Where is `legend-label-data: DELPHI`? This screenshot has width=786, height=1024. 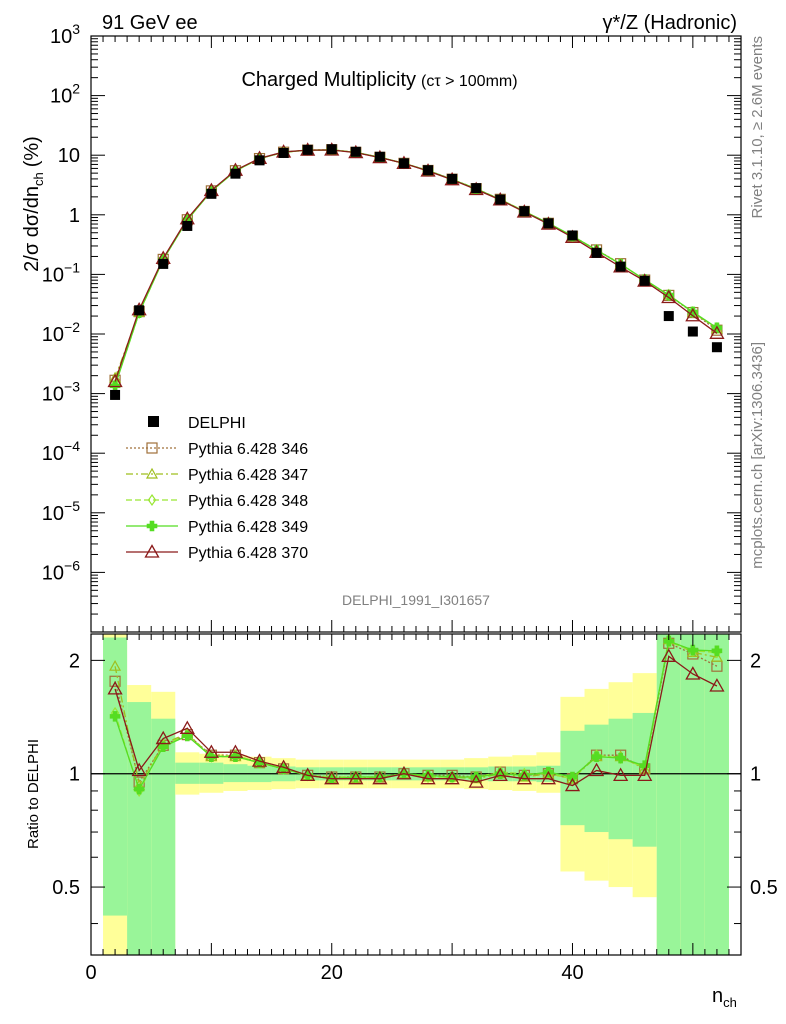
legend-label-data: DELPHI is located at coordinates (217, 423).